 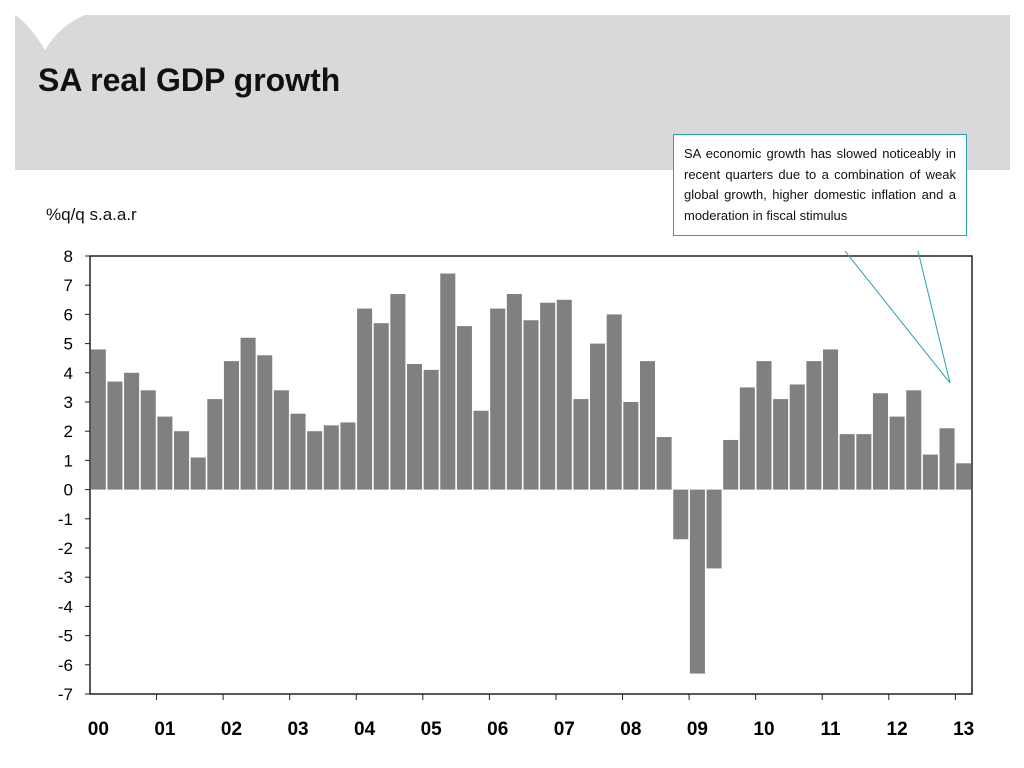 I want to click on x-tick-label: 13, so click(x=963, y=729).